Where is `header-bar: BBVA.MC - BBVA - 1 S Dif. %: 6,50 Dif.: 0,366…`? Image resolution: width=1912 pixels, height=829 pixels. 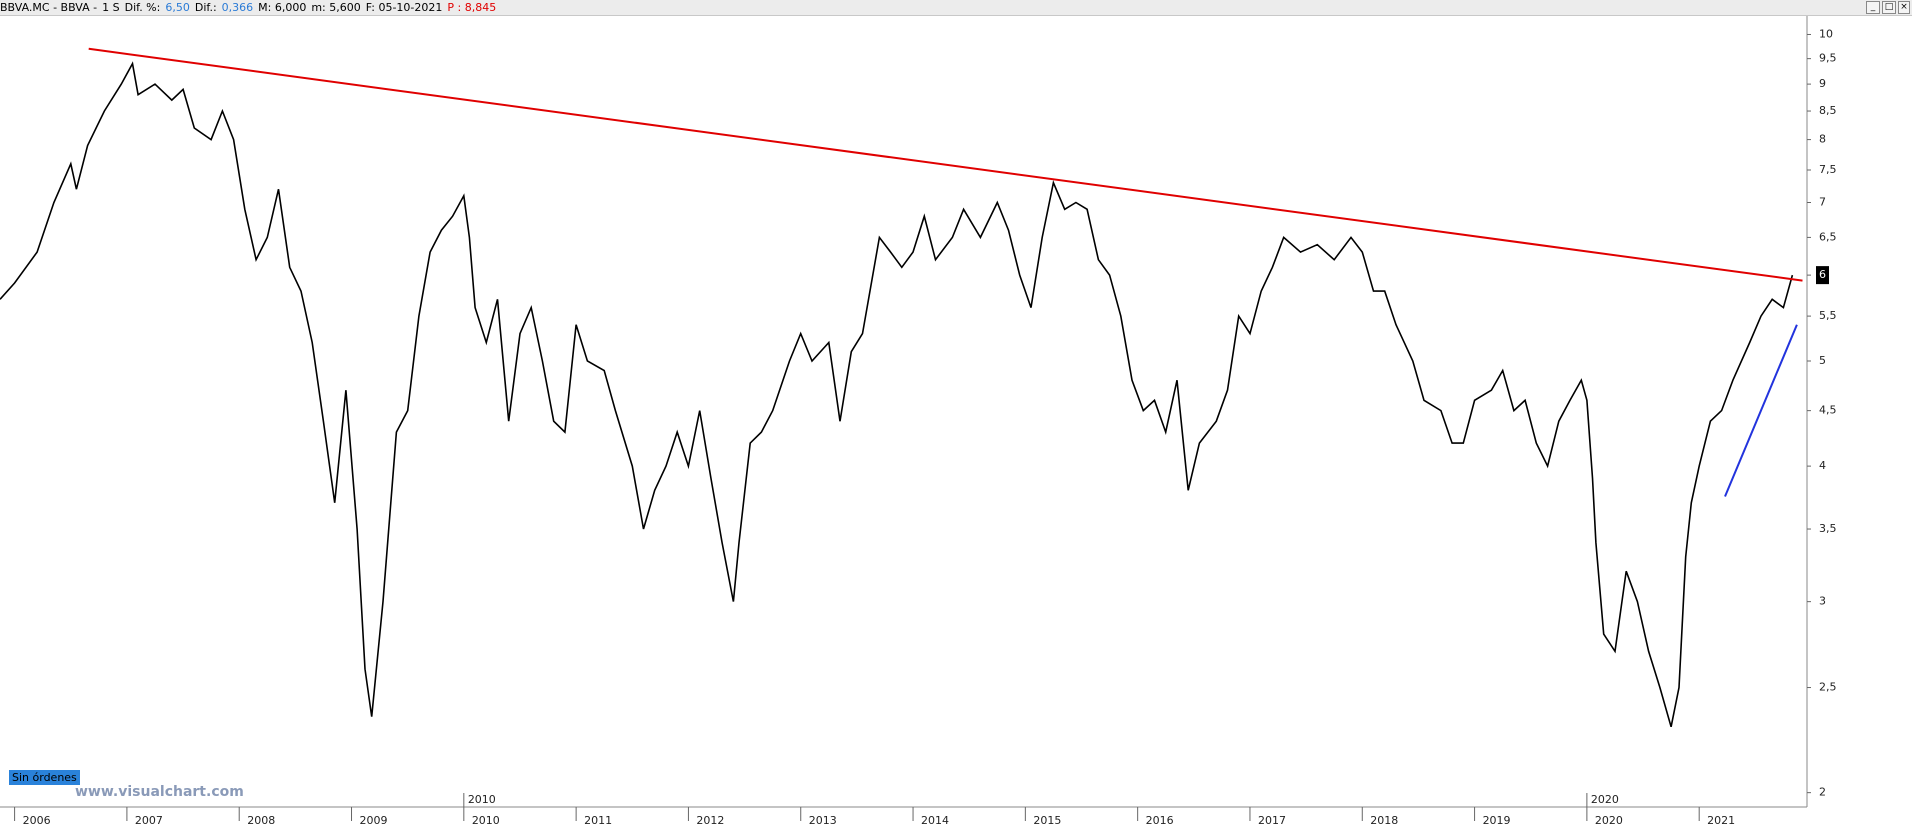
header-bar: BBVA.MC - BBVA - 1 S Dif. %: 6,50 Dif.: 0,366… is located at coordinates (956, 8).